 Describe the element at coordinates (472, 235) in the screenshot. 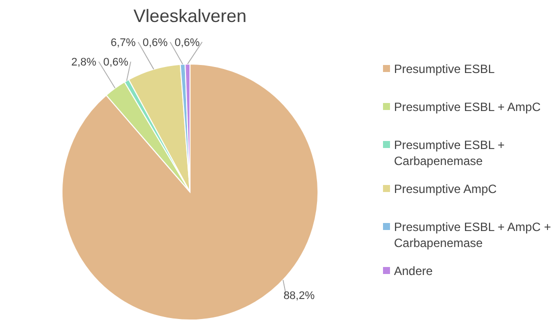

I see `legend-label: Presumptive ESBL + AmpC + Carbapenemase` at that location.